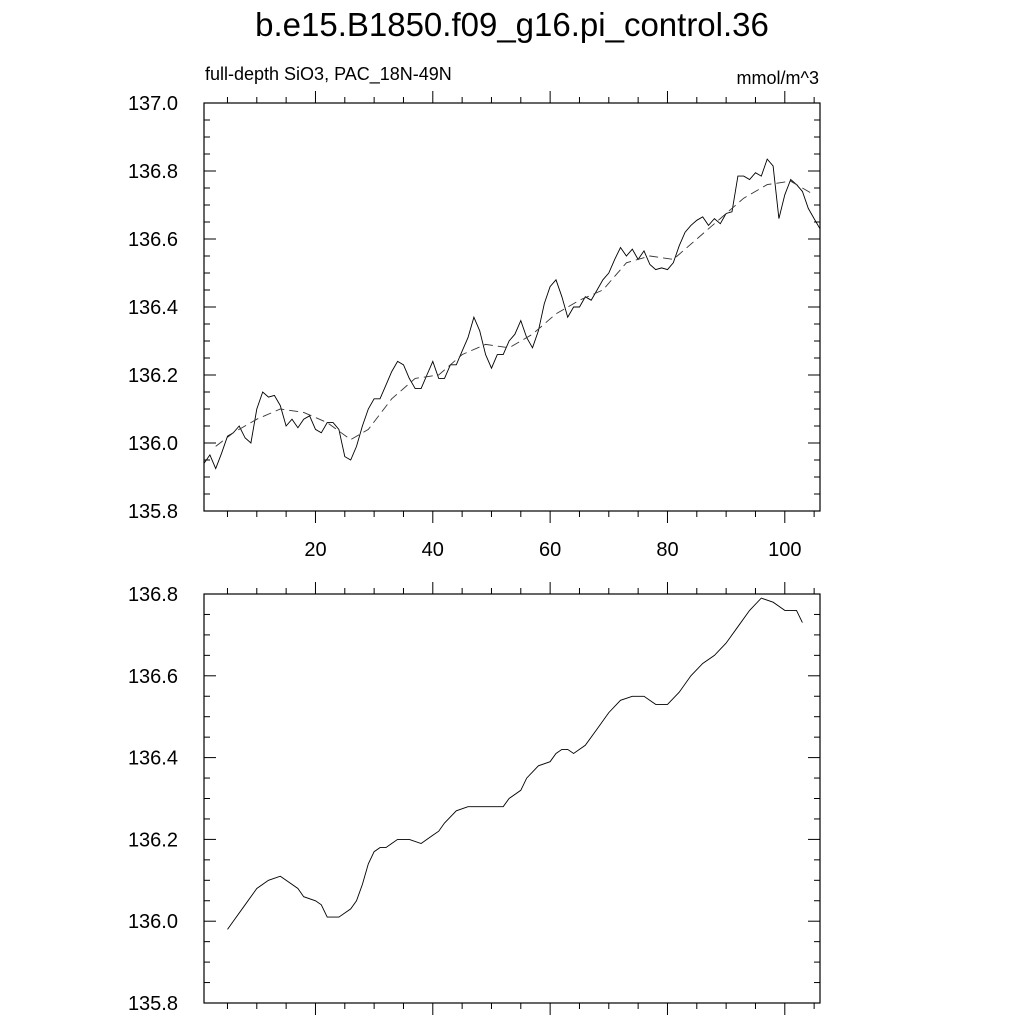 The image size is (1024, 1024). What do you see at coordinates (784, 550) in the screenshot?
I see `x-tick-label: 100` at bounding box center [784, 550].